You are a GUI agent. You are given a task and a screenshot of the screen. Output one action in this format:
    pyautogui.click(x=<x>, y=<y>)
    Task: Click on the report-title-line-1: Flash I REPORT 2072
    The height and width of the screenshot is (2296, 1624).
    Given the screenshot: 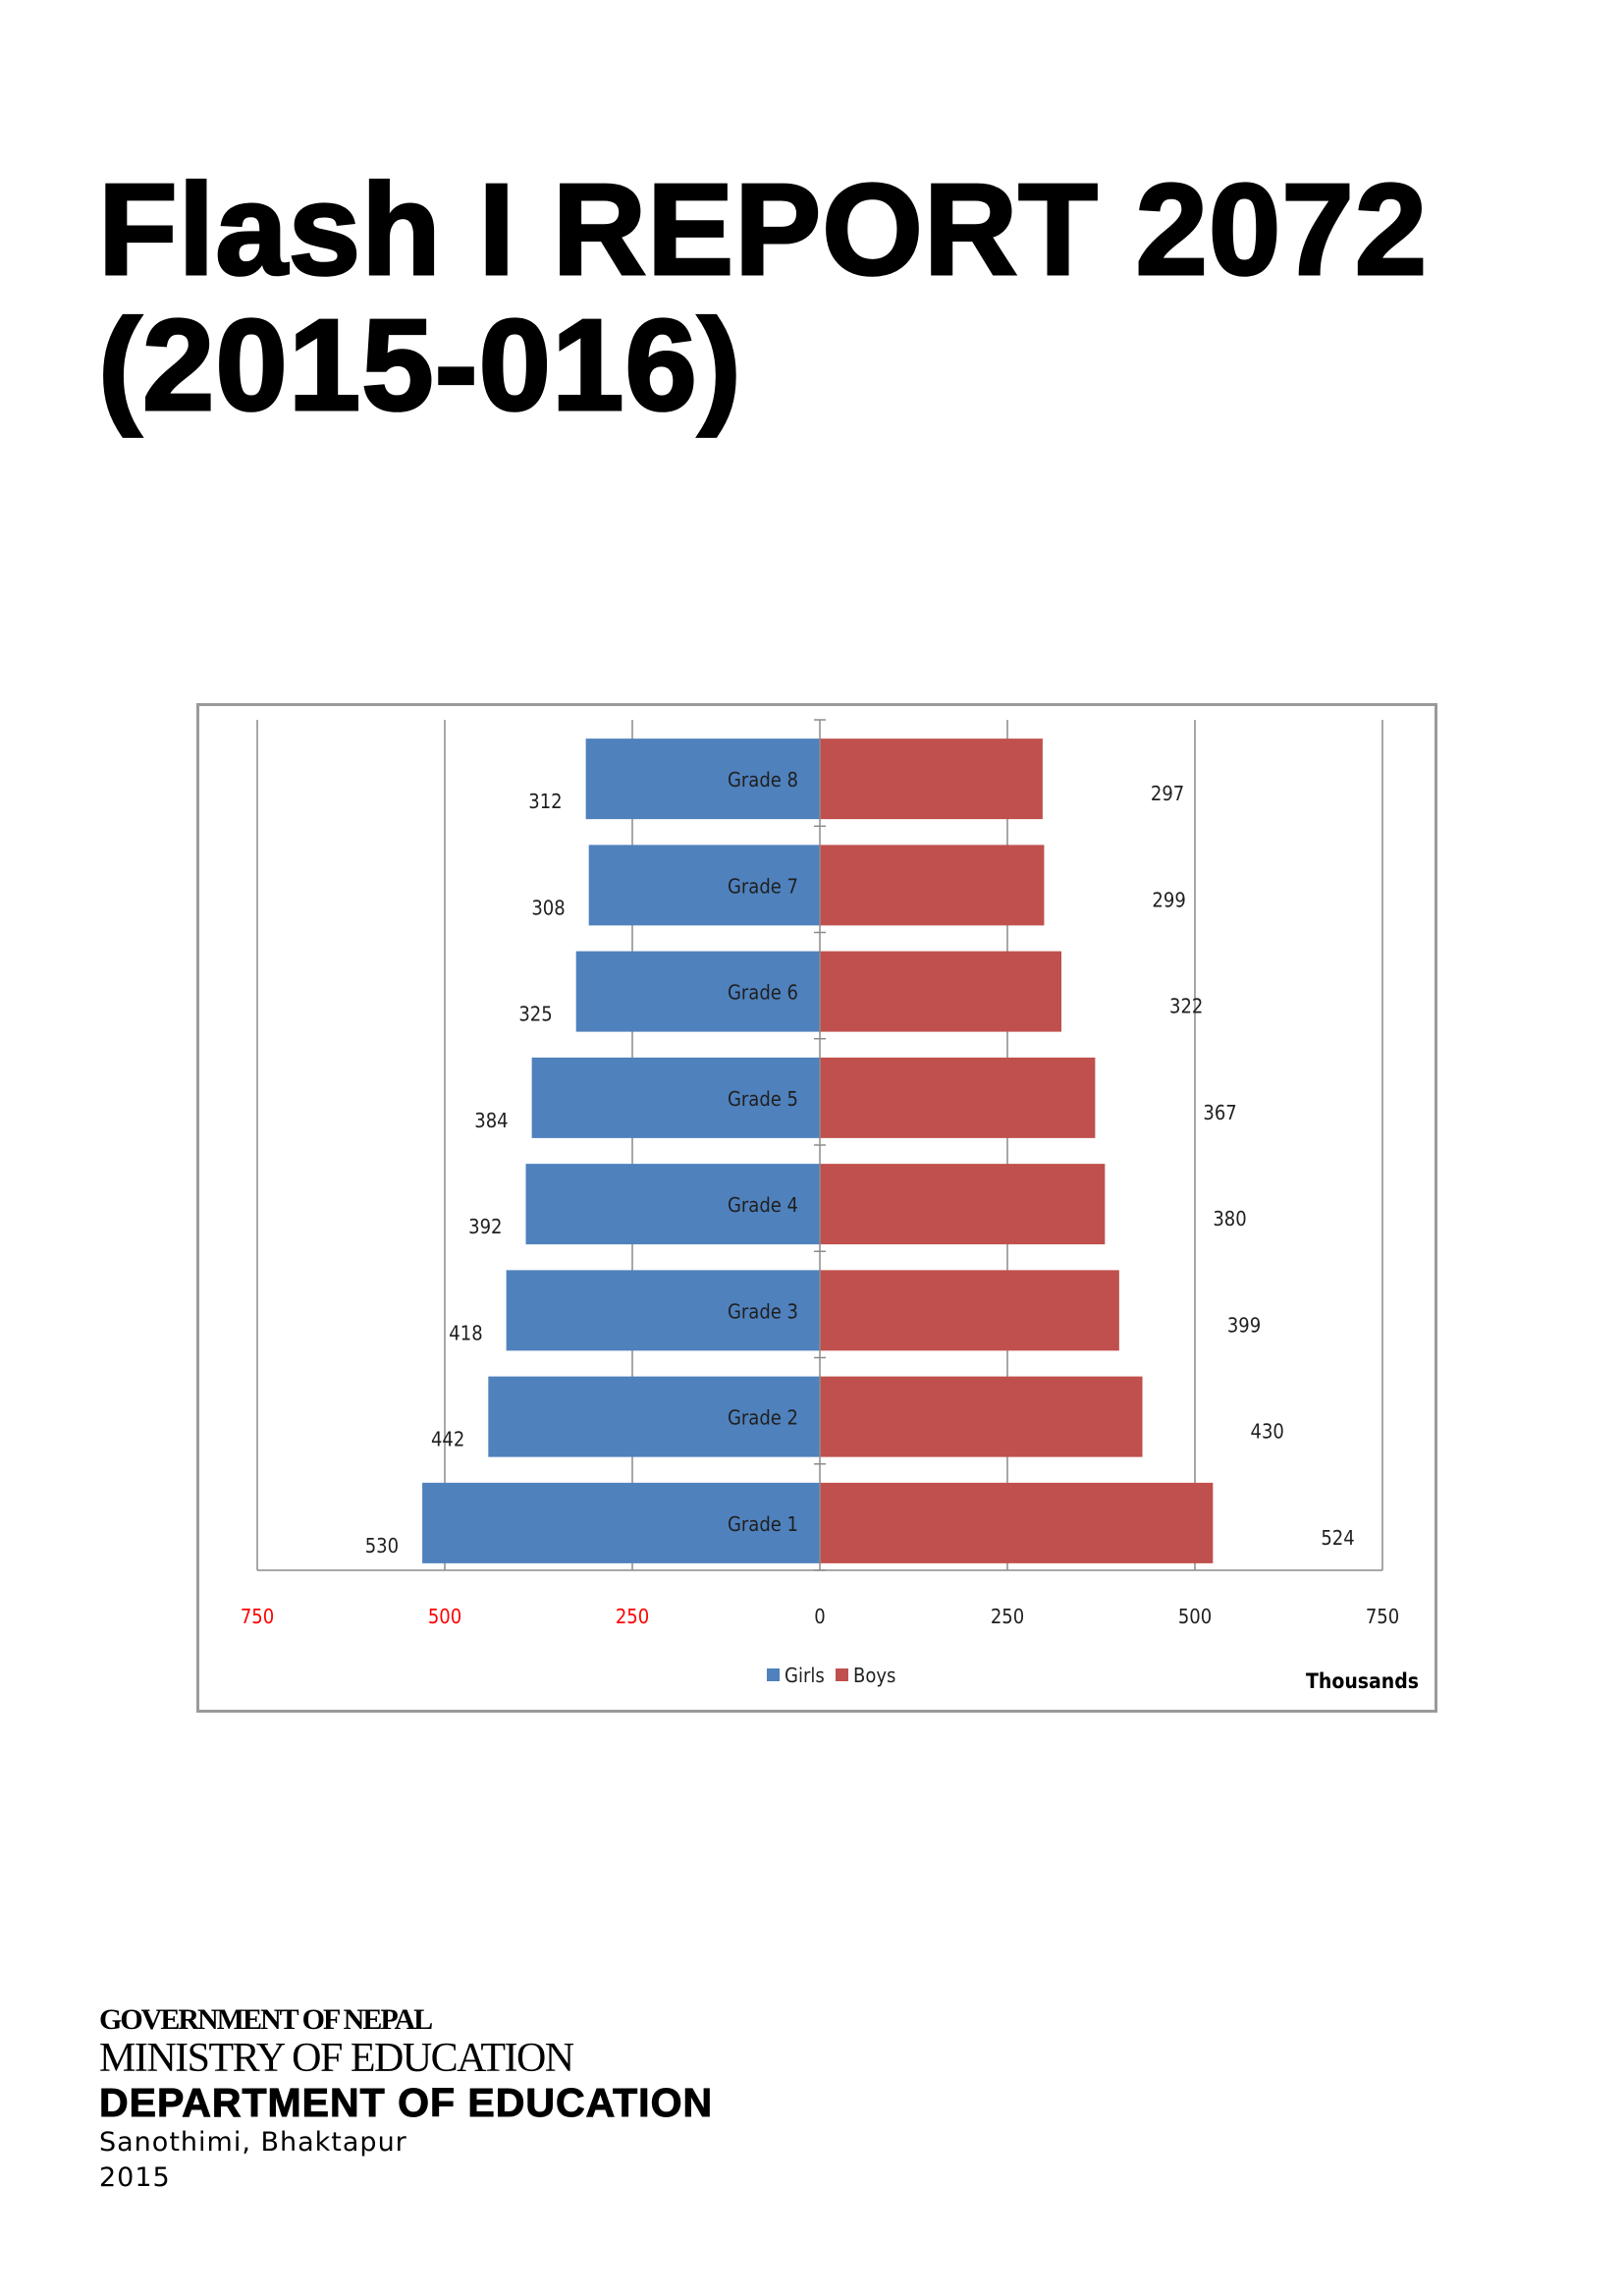 What is the action you would take?
    pyautogui.click(x=762, y=229)
    